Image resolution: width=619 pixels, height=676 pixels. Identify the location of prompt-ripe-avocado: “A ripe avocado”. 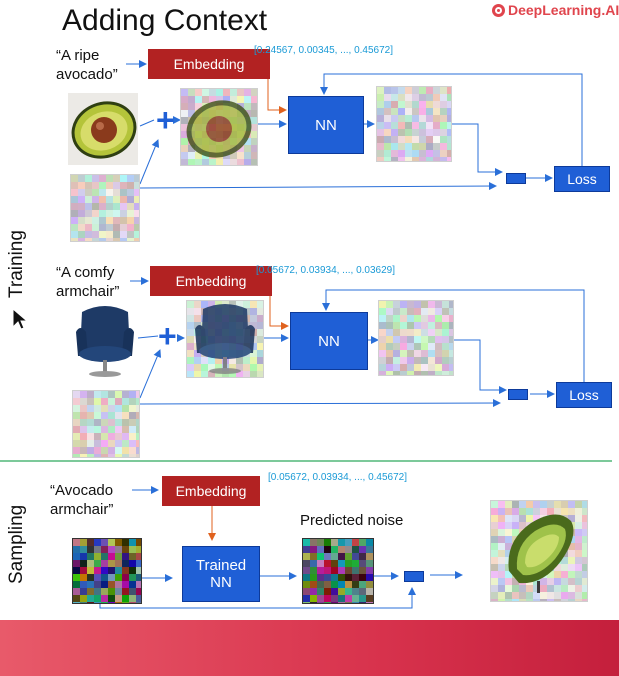
(87, 65).